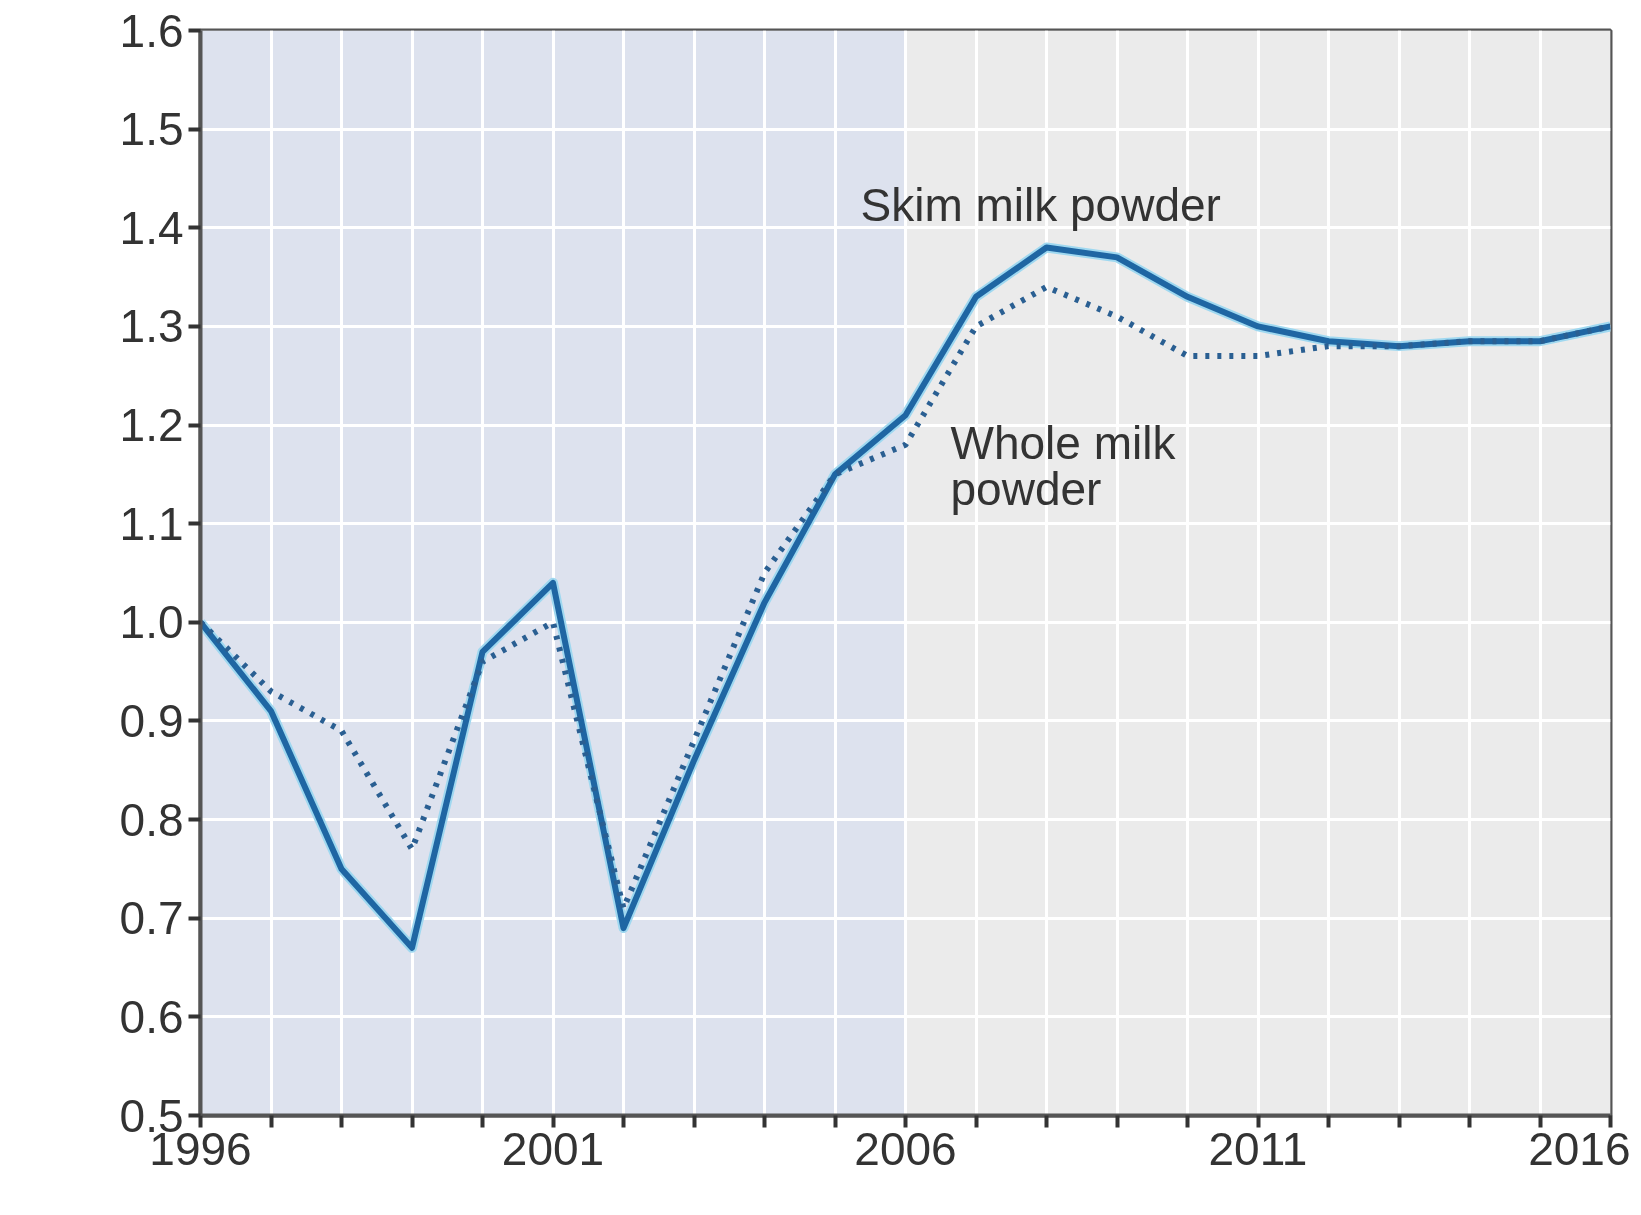  I want to click on x-tick-label: 2006, so click(905, 1148).